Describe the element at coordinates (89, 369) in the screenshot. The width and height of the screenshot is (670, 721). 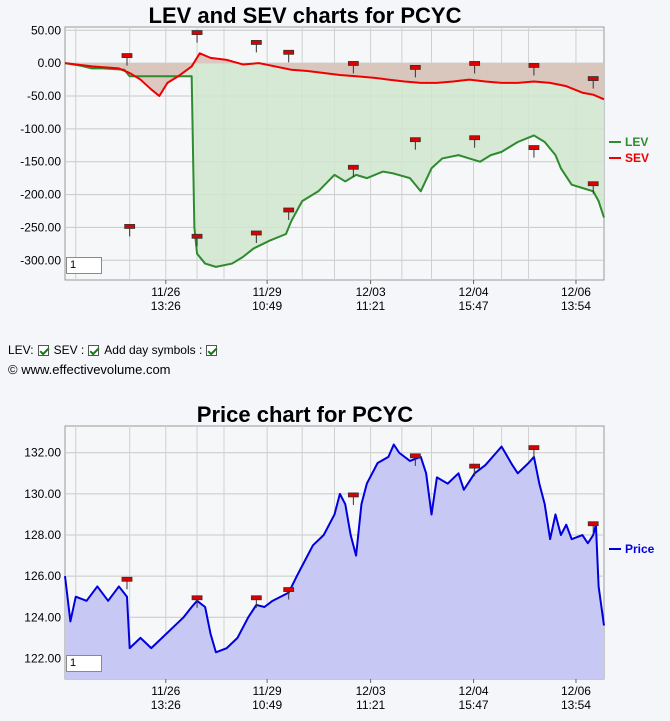
I see `copyright-text: © www.effectivevolume.com` at that location.